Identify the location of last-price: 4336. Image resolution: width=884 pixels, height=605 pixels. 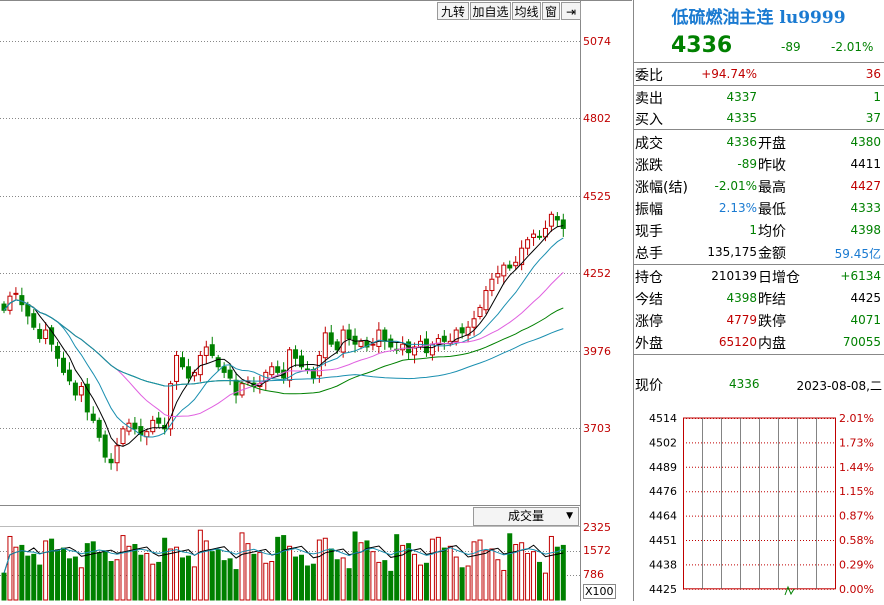
(702, 45).